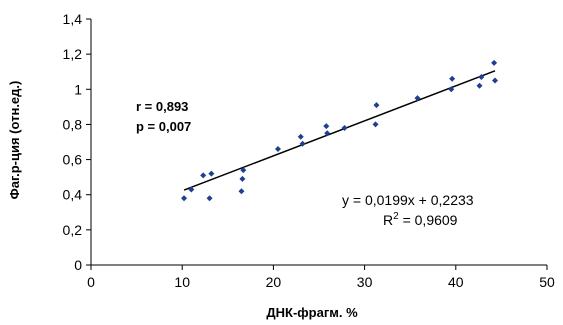 The height and width of the screenshot is (325, 563). What do you see at coordinates (78, 265) in the screenshot?
I see `y-tick-label: 0` at bounding box center [78, 265].